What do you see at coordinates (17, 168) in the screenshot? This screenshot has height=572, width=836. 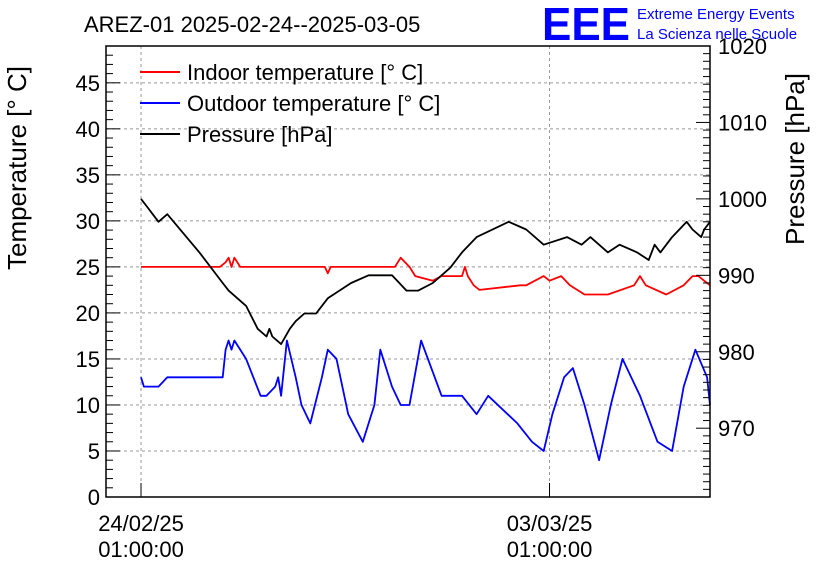 I see `y-axis-label: Temperature [° C]` at bounding box center [17, 168].